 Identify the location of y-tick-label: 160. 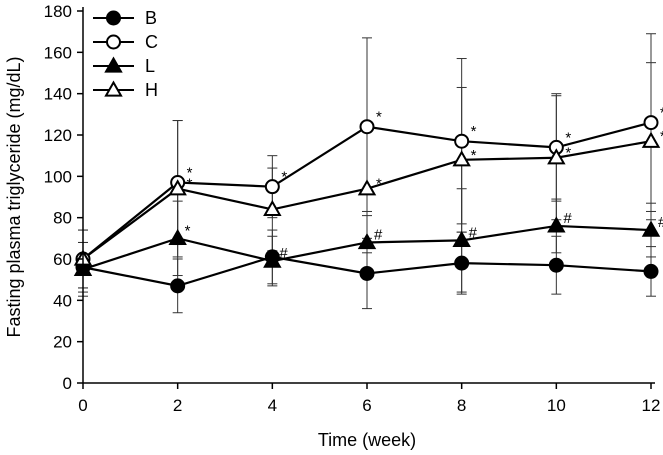
(58, 52).